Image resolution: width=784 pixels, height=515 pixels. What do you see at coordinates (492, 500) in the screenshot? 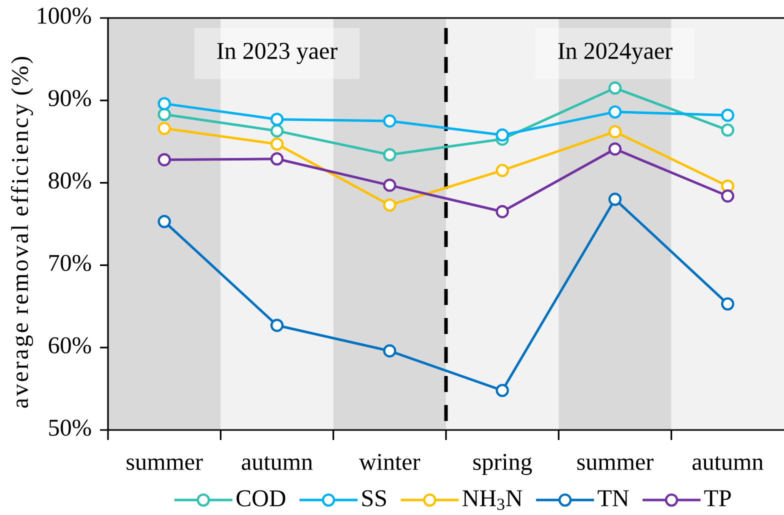
I see `legend-label: NH$_{3}$N` at bounding box center [492, 500].